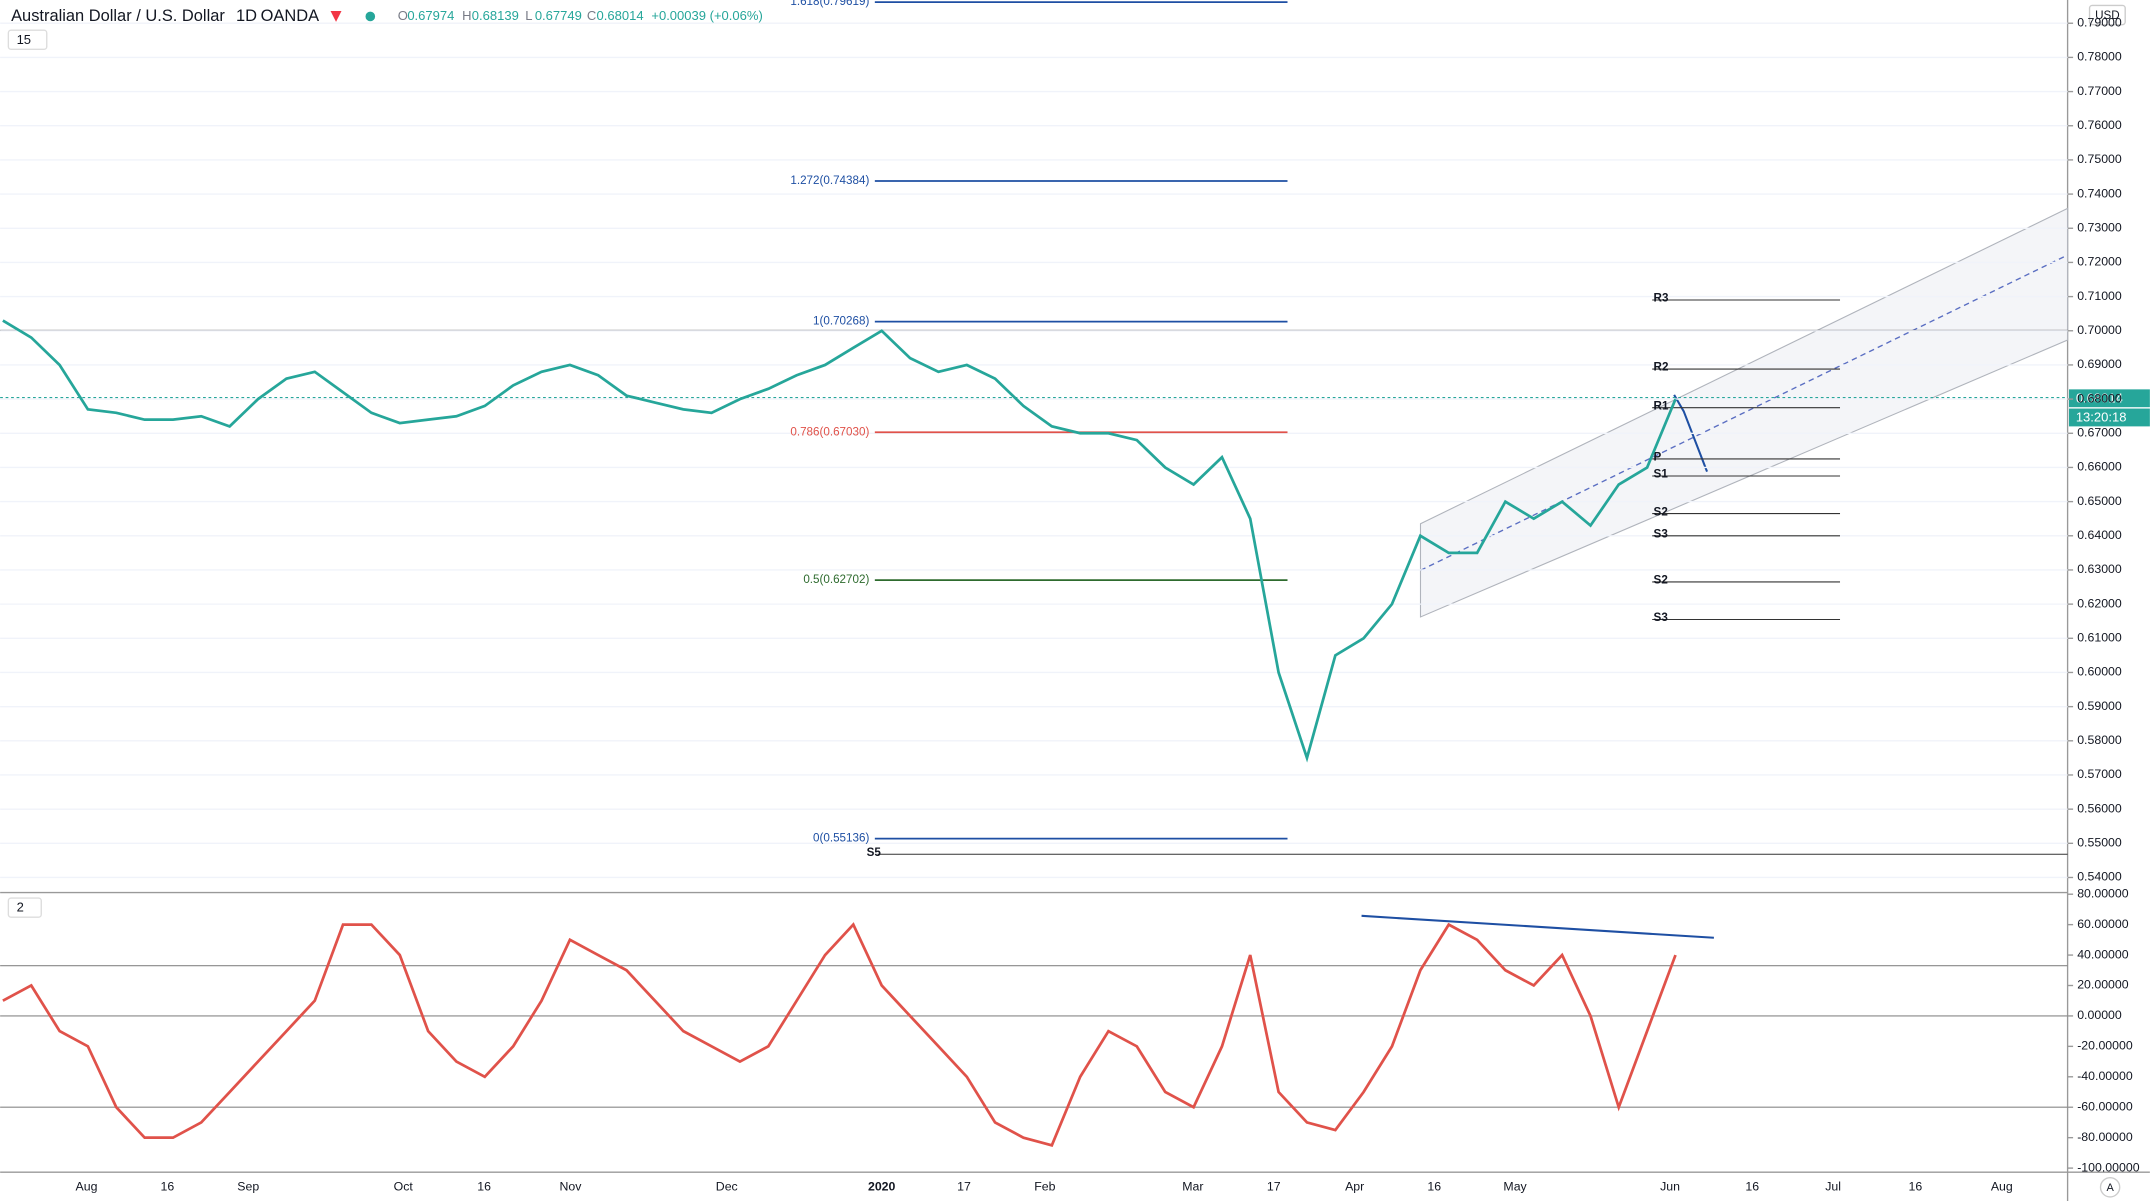 Image resolution: width=2150 pixels, height=1201 pixels. What do you see at coordinates (1354, 1187) in the screenshot?
I see `x-tick-label: Apr` at bounding box center [1354, 1187].